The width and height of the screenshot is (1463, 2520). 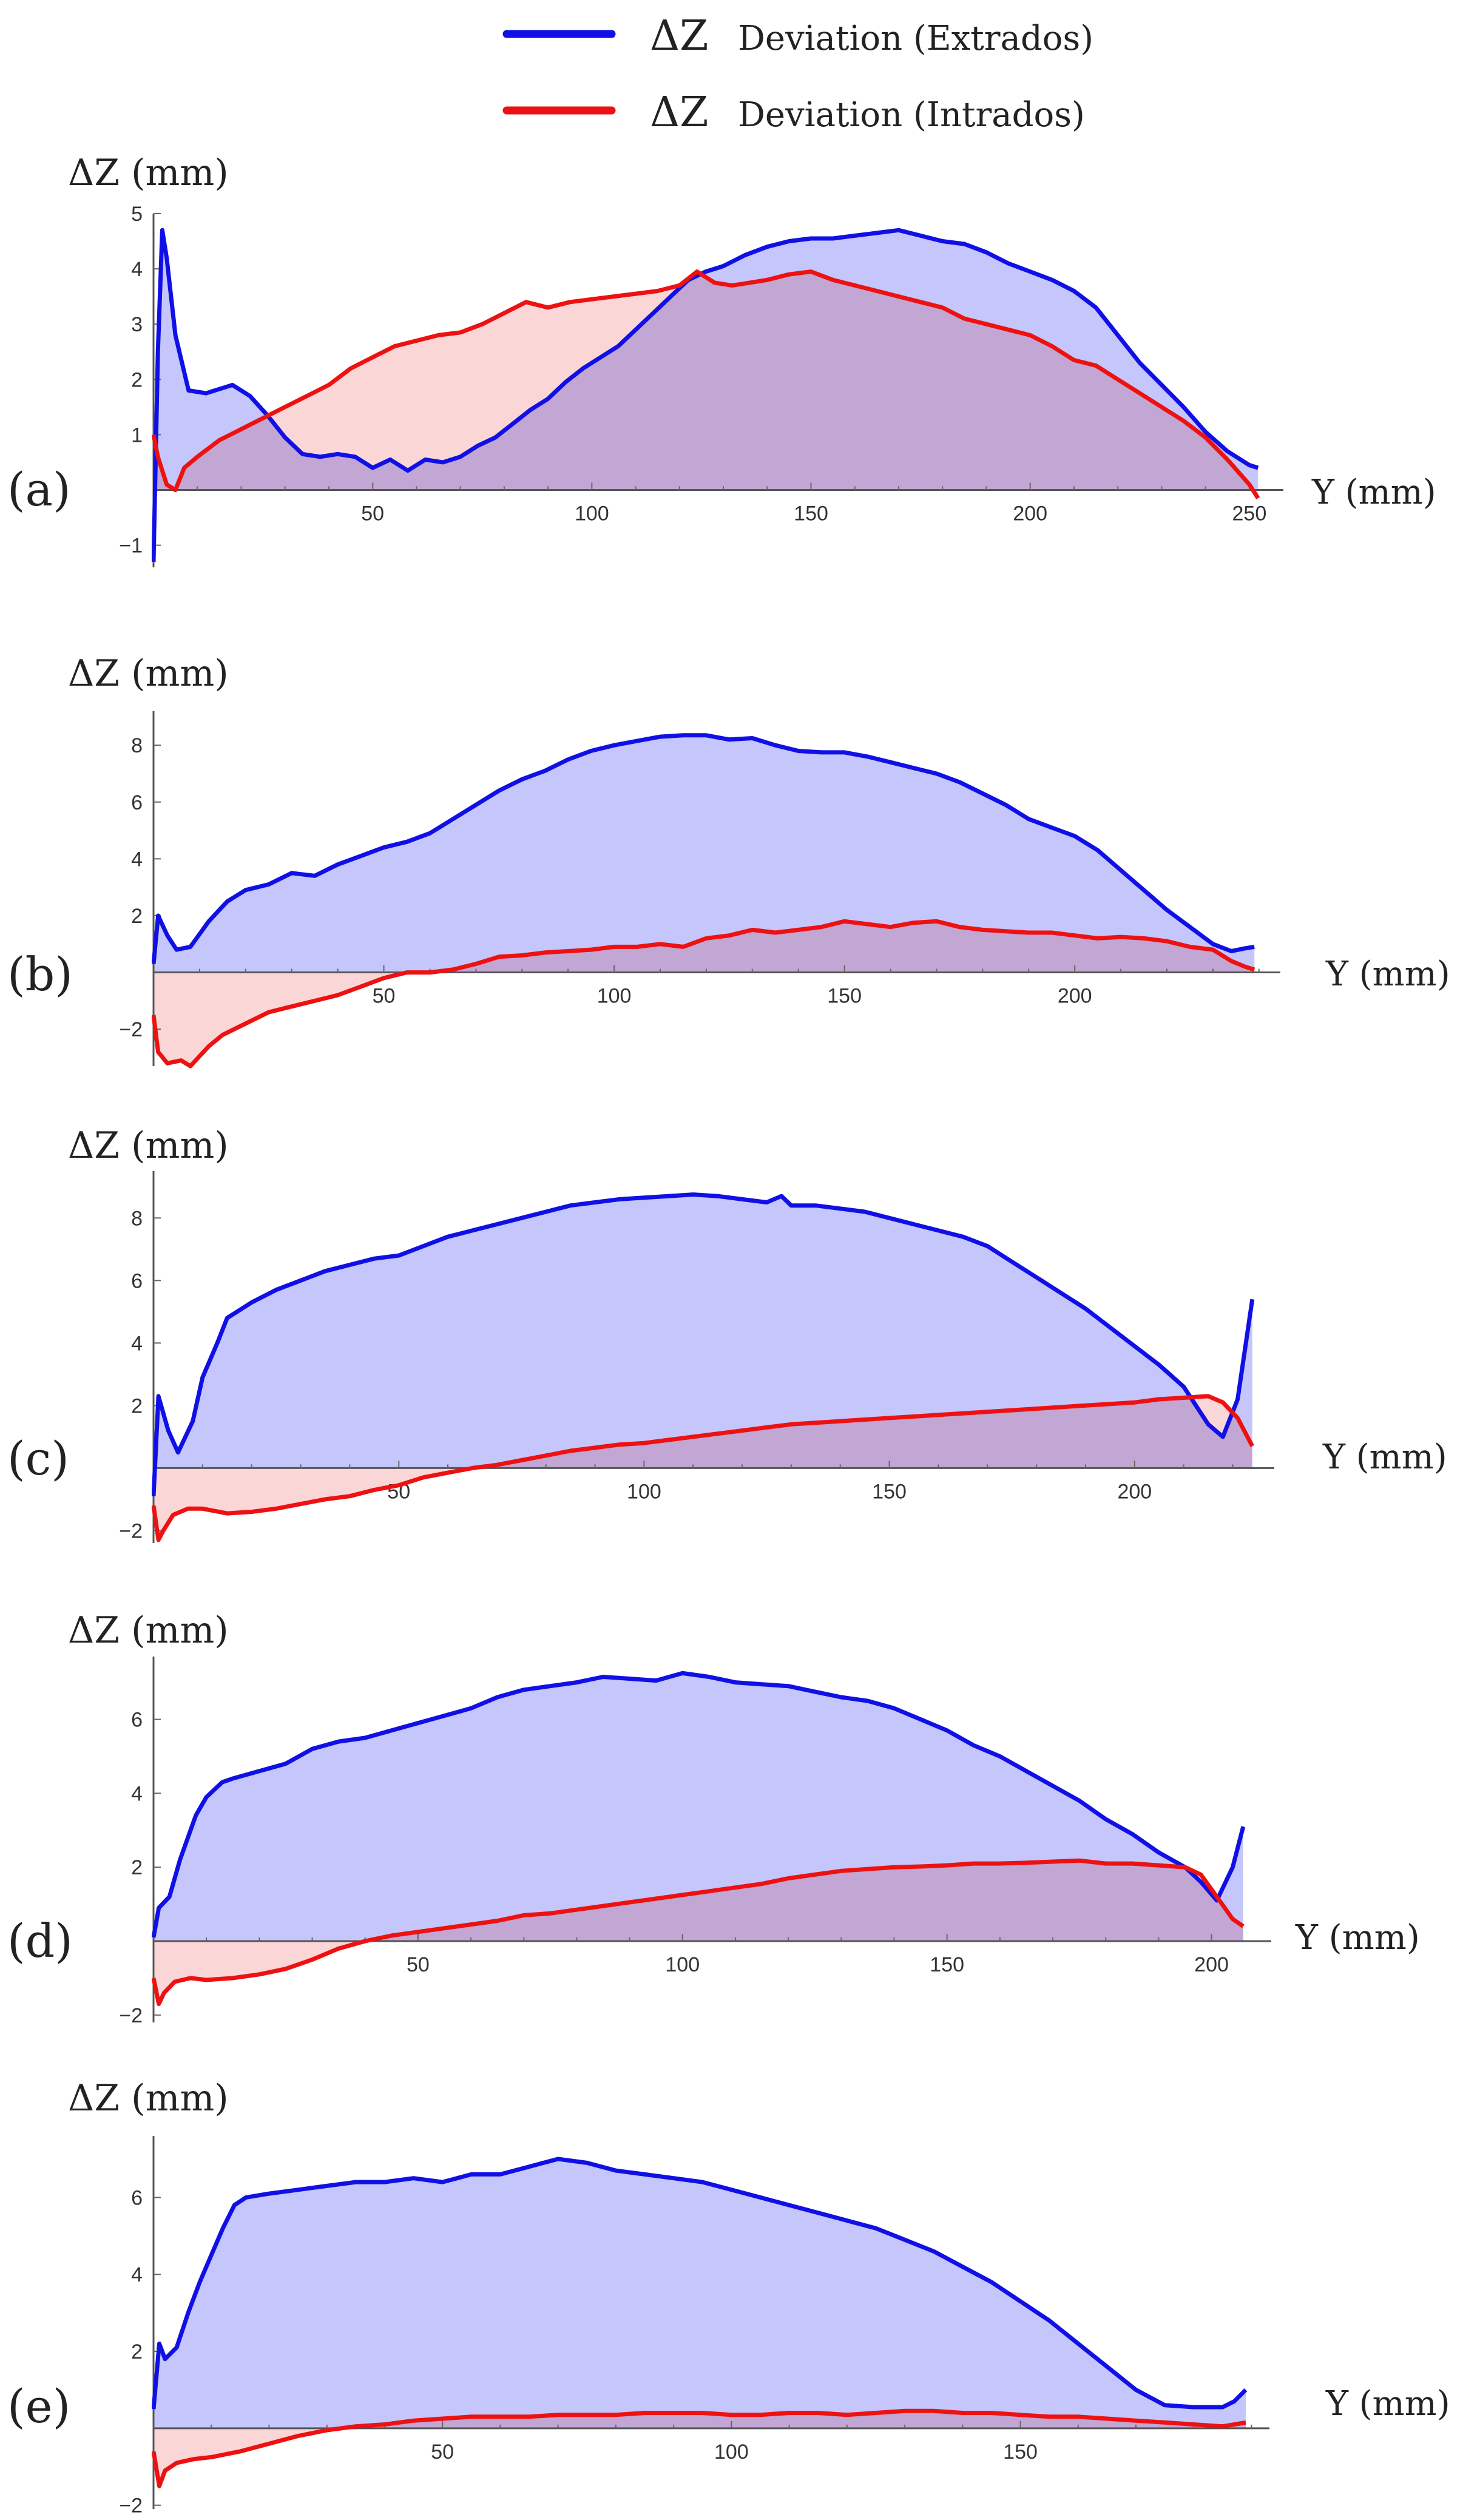 What do you see at coordinates (137, 324) in the screenshot?
I see `y-tick-label: 3` at bounding box center [137, 324].